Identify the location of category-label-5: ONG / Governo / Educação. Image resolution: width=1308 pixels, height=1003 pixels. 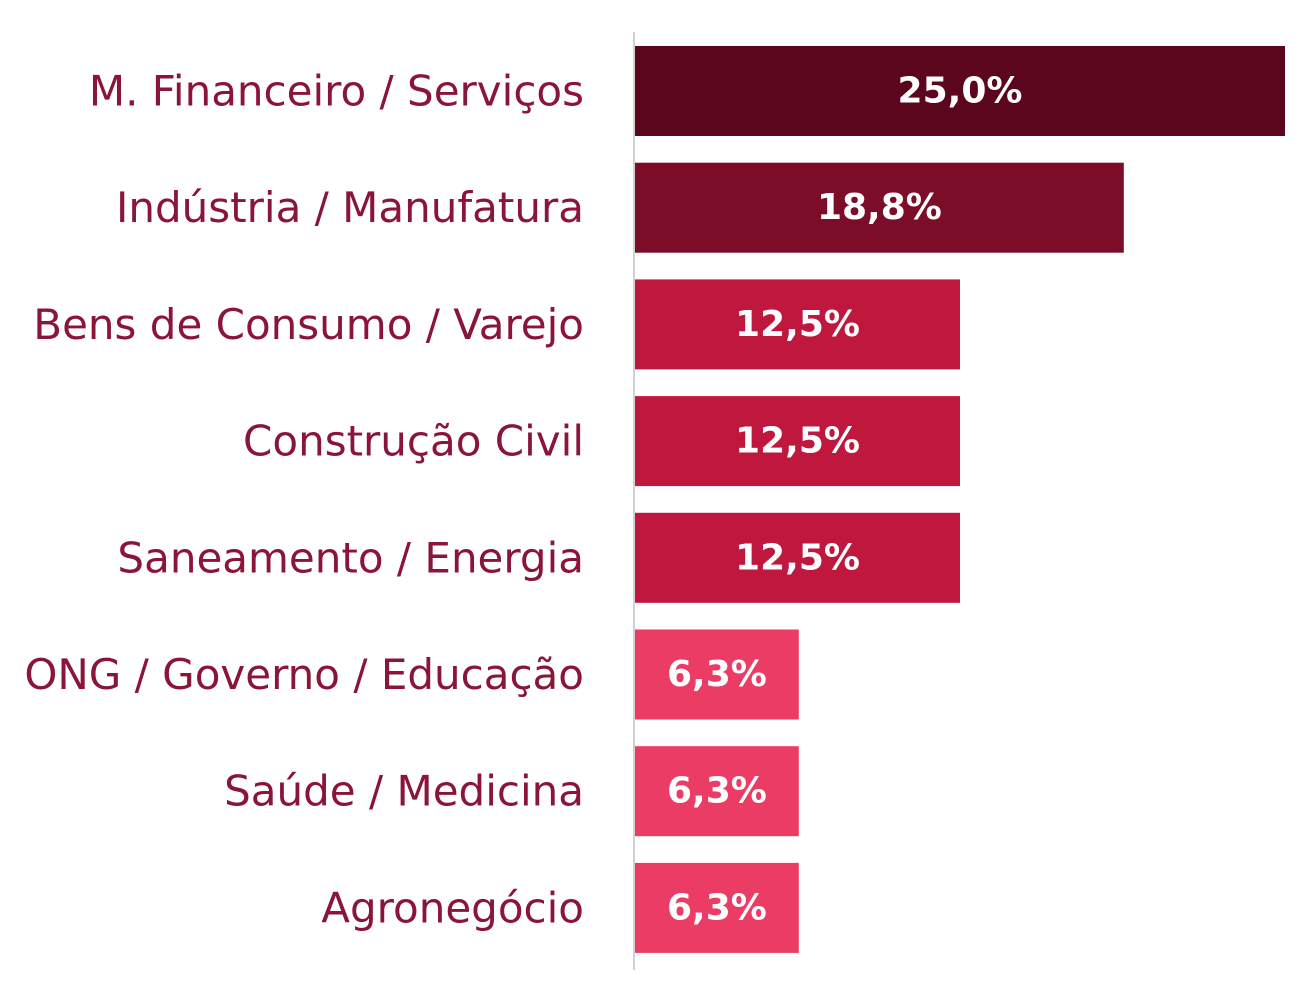
(304, 674).